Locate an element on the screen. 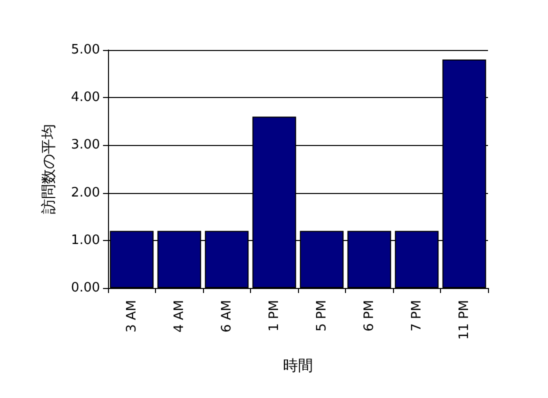 The height and width of the screenshot is (398, 548). x-tick-label: 11 PM is located at coordinates (464, 320).